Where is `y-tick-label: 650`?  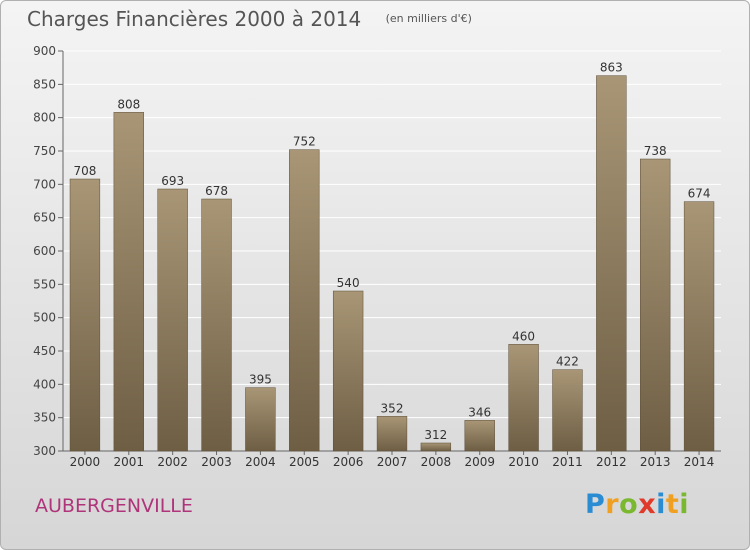
y-tick-label: 650 is located at coordinates (44, 218).